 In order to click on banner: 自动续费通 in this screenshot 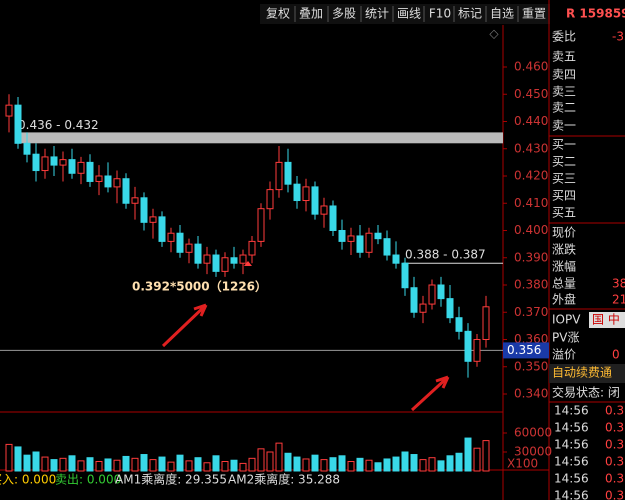, I will do `click(582, 373)`.